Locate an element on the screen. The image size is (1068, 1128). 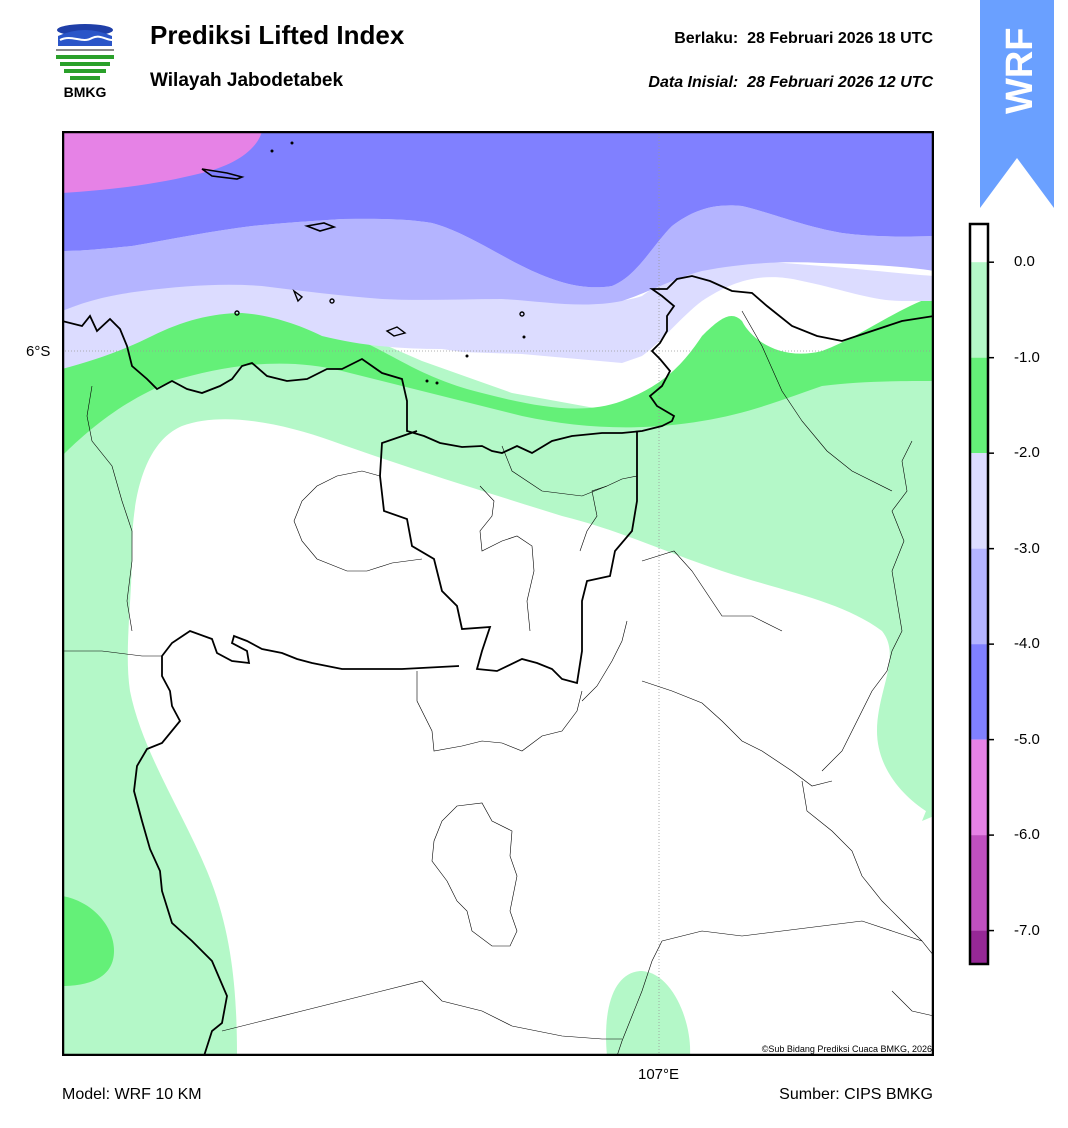
contour-green-sw is located at coordinates (88, 941).